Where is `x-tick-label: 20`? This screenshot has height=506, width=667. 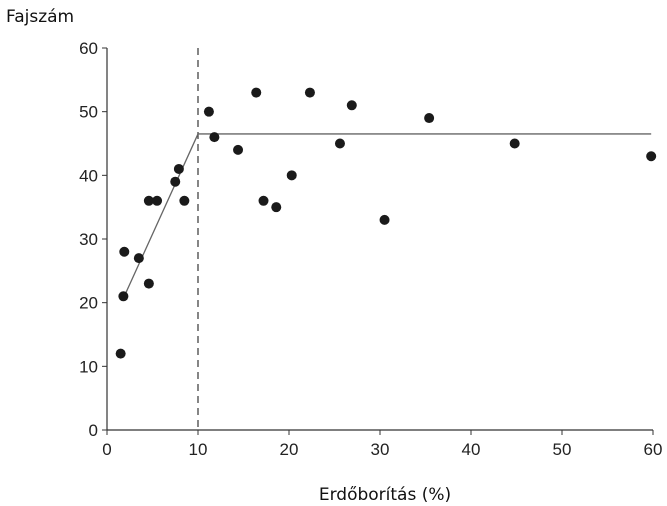 x-tick-label: 20 is located at coordinates (289, 449).